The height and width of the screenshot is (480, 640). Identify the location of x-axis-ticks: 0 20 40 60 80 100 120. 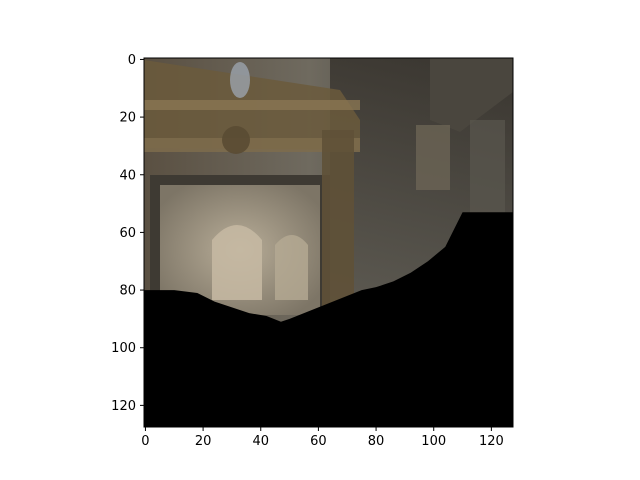
(322, 438).